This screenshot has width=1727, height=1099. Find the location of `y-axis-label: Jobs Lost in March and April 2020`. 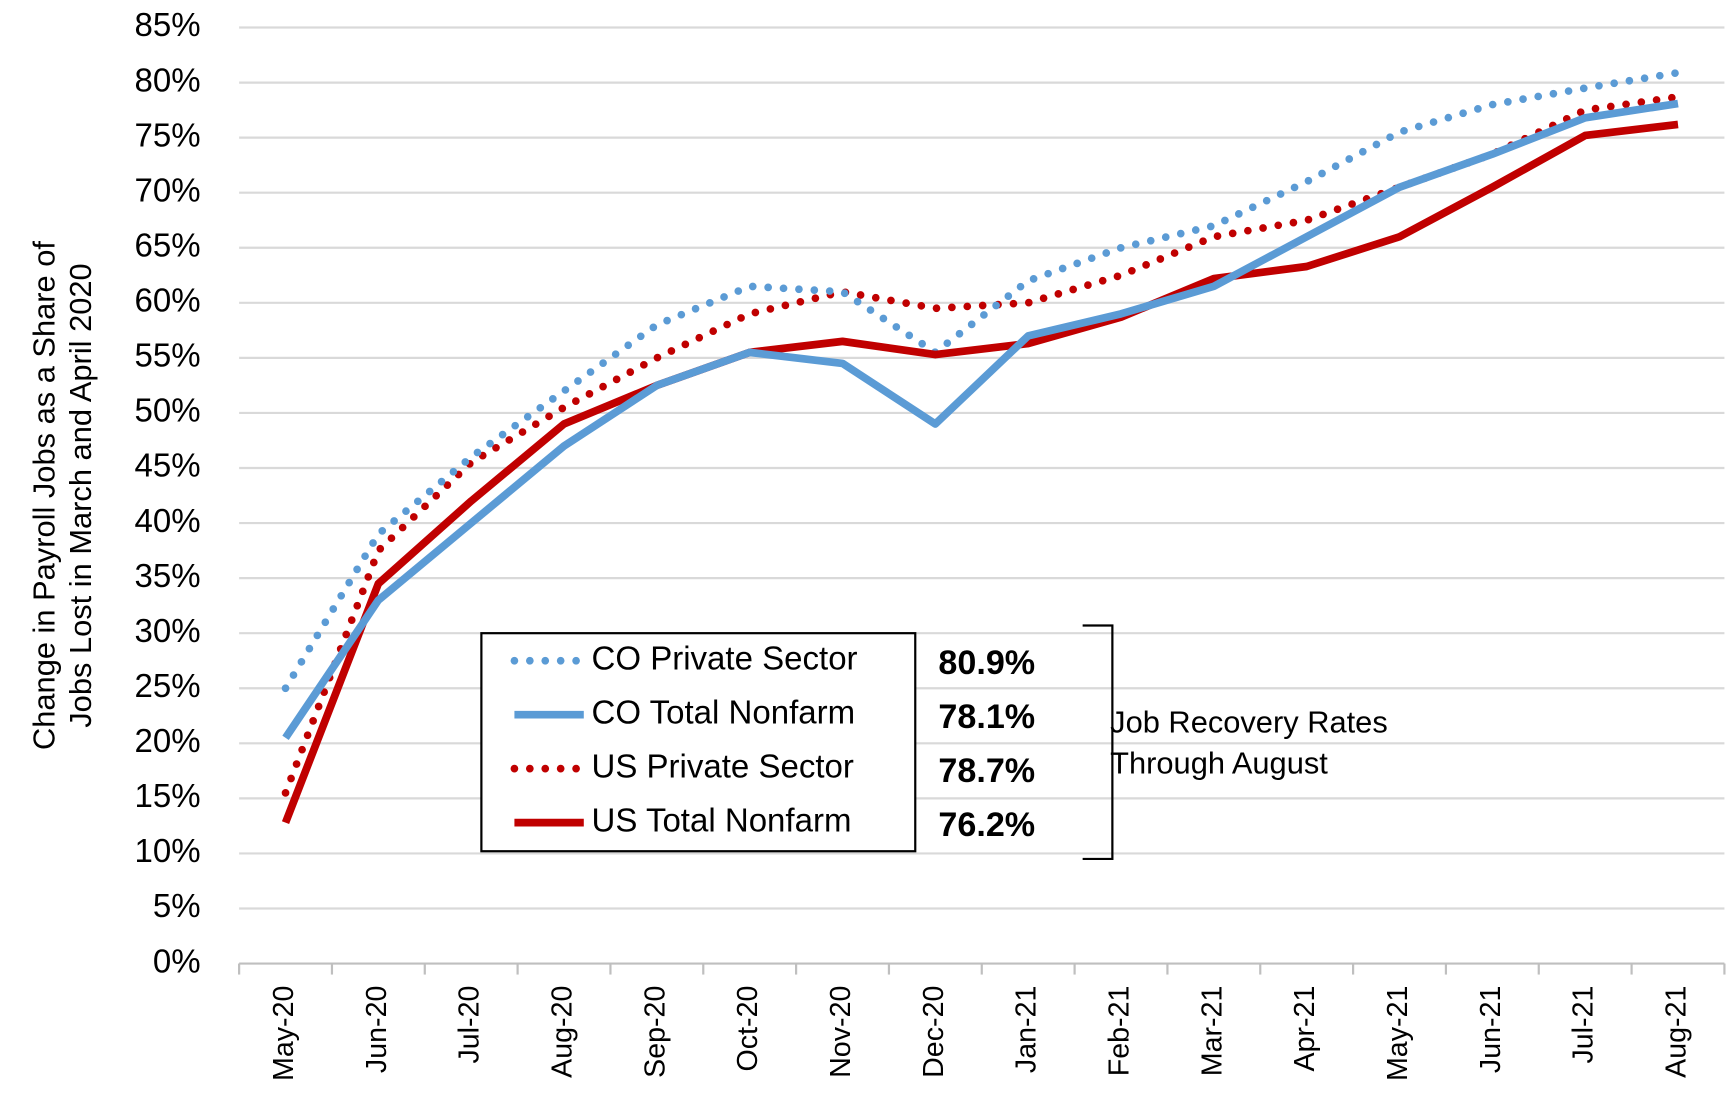

y-axis-label: Jobs Lost in March and April 2020 is located at coordinates (80, 495).